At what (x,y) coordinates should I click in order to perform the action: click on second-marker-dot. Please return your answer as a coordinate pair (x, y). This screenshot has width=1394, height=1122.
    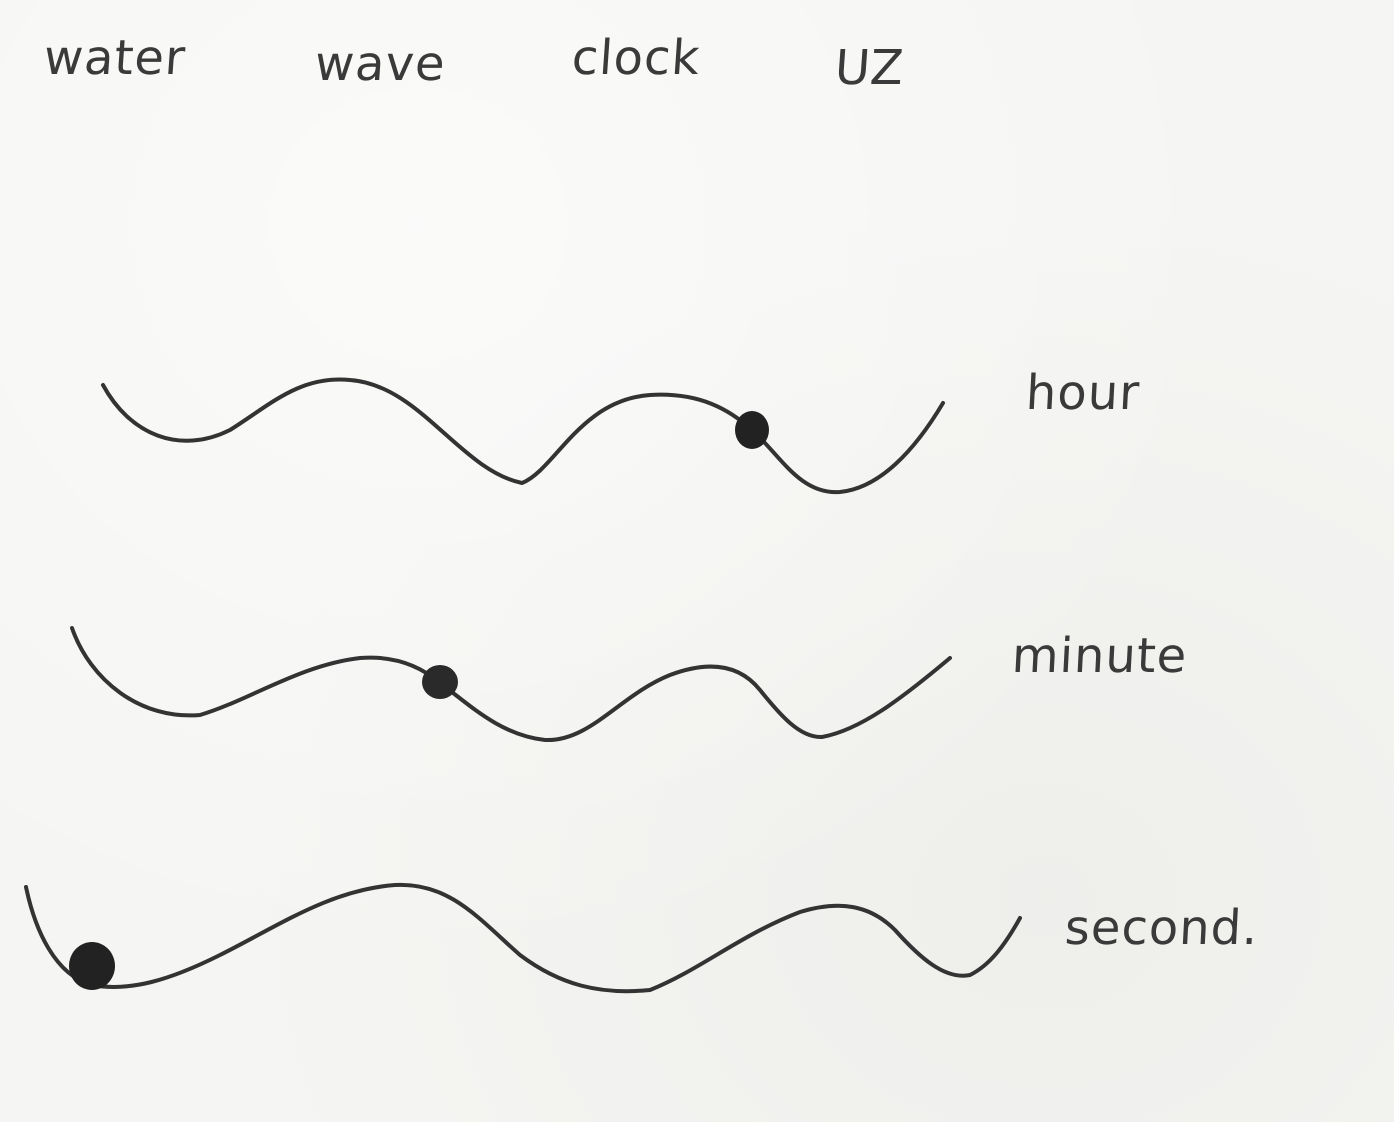
    Looking at the image, I should click on (92, 966).